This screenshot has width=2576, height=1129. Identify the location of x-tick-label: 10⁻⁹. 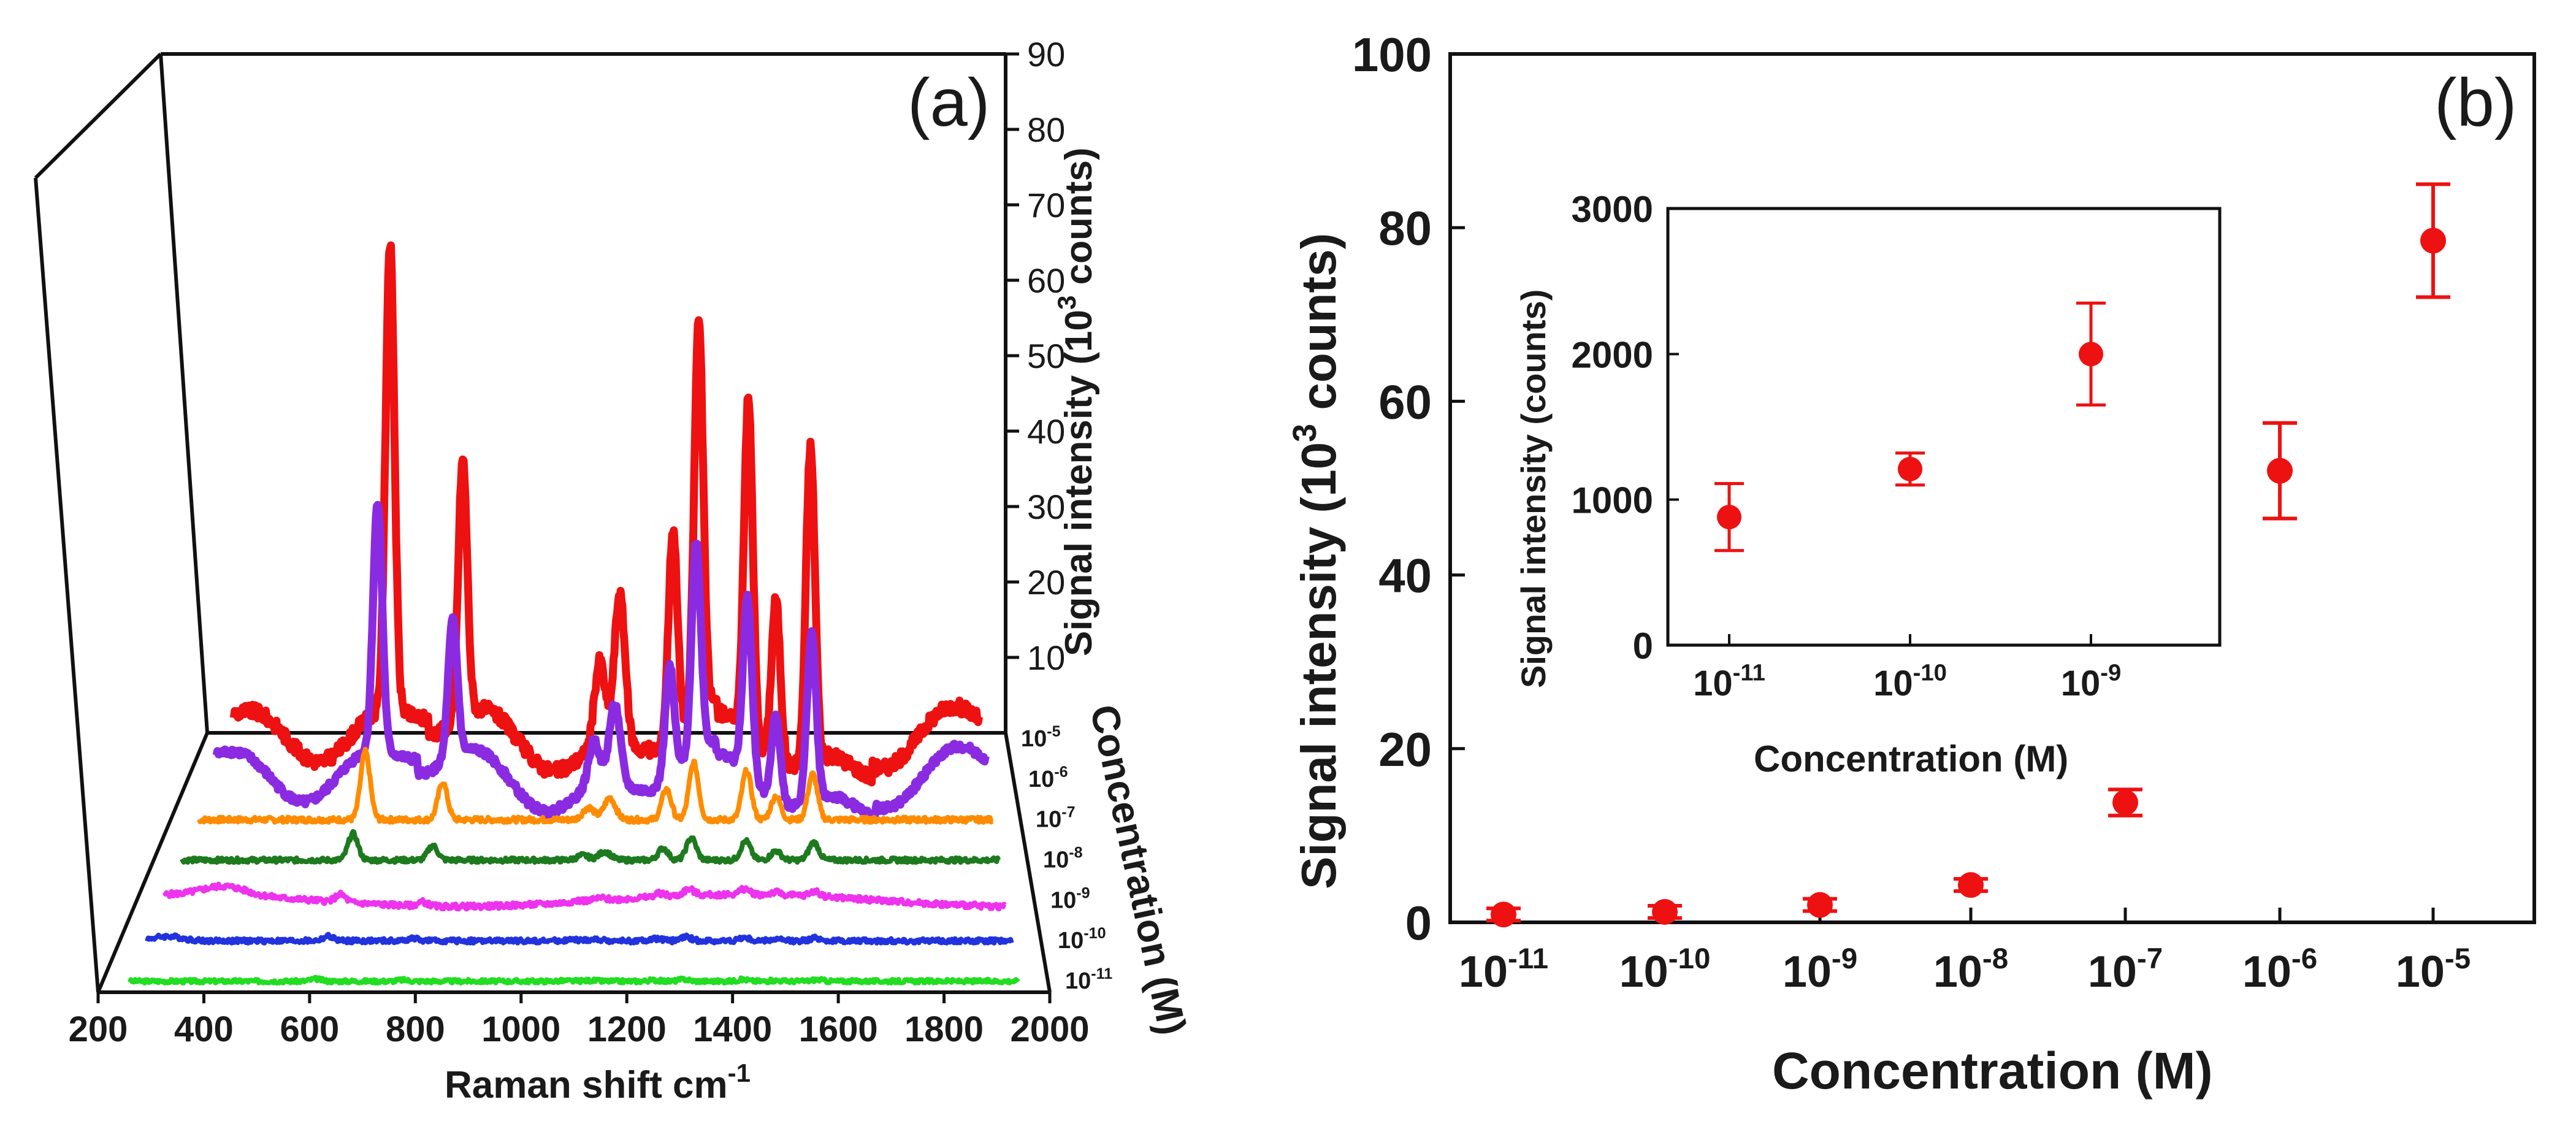
(1820, 970).